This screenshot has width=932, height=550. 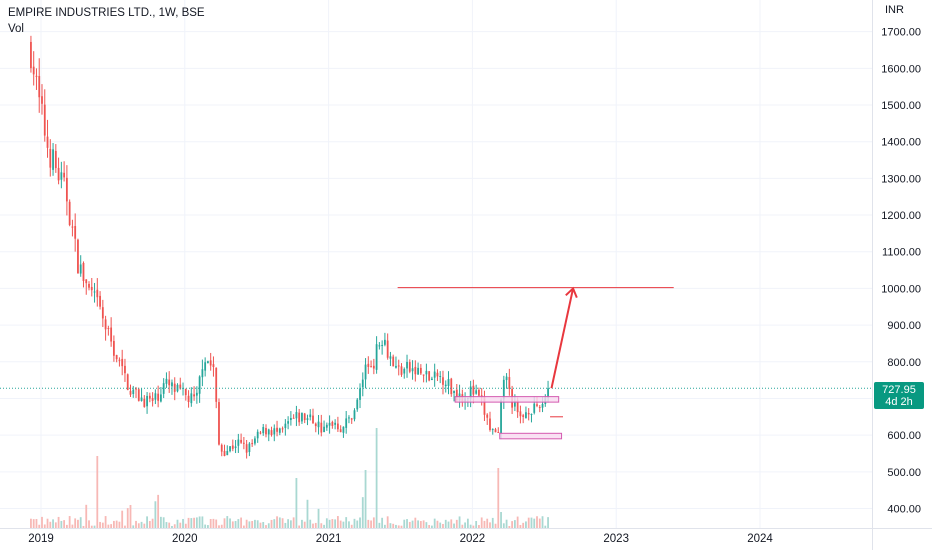 I want to click on volume-label: Vol, so click(x=16, y=29).